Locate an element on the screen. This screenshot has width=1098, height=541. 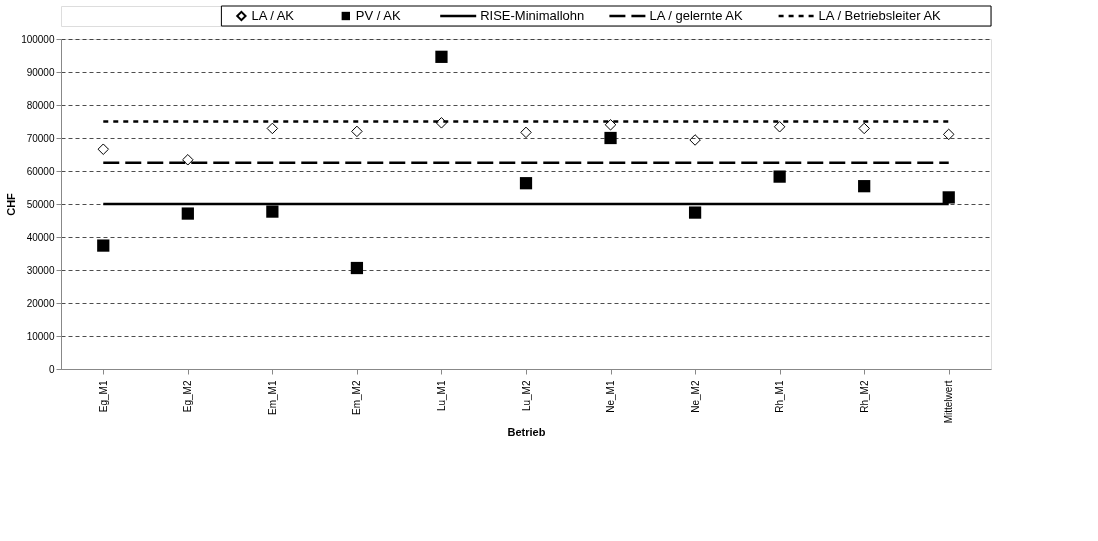
x-tick-label: Mittelwert is located at coordinates (949, 402).